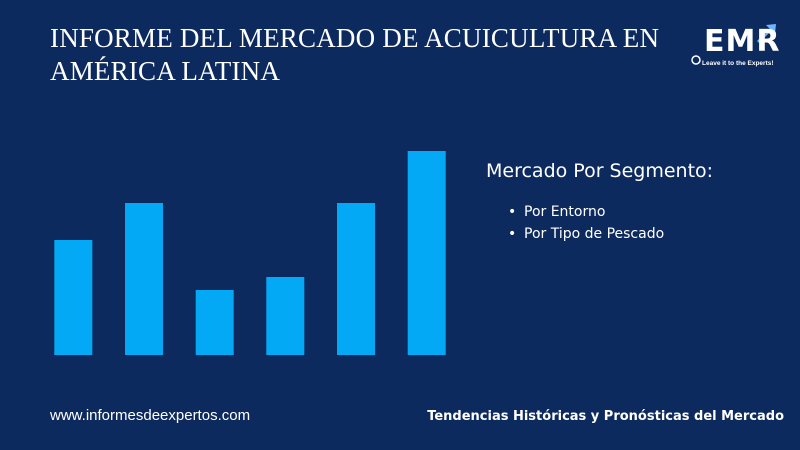 The height and width of the screenshot is (450, 800). I want to click on title-line-1: INFORME DEL MERCADO DE ACUICULTURA EN, so click(355, 38).